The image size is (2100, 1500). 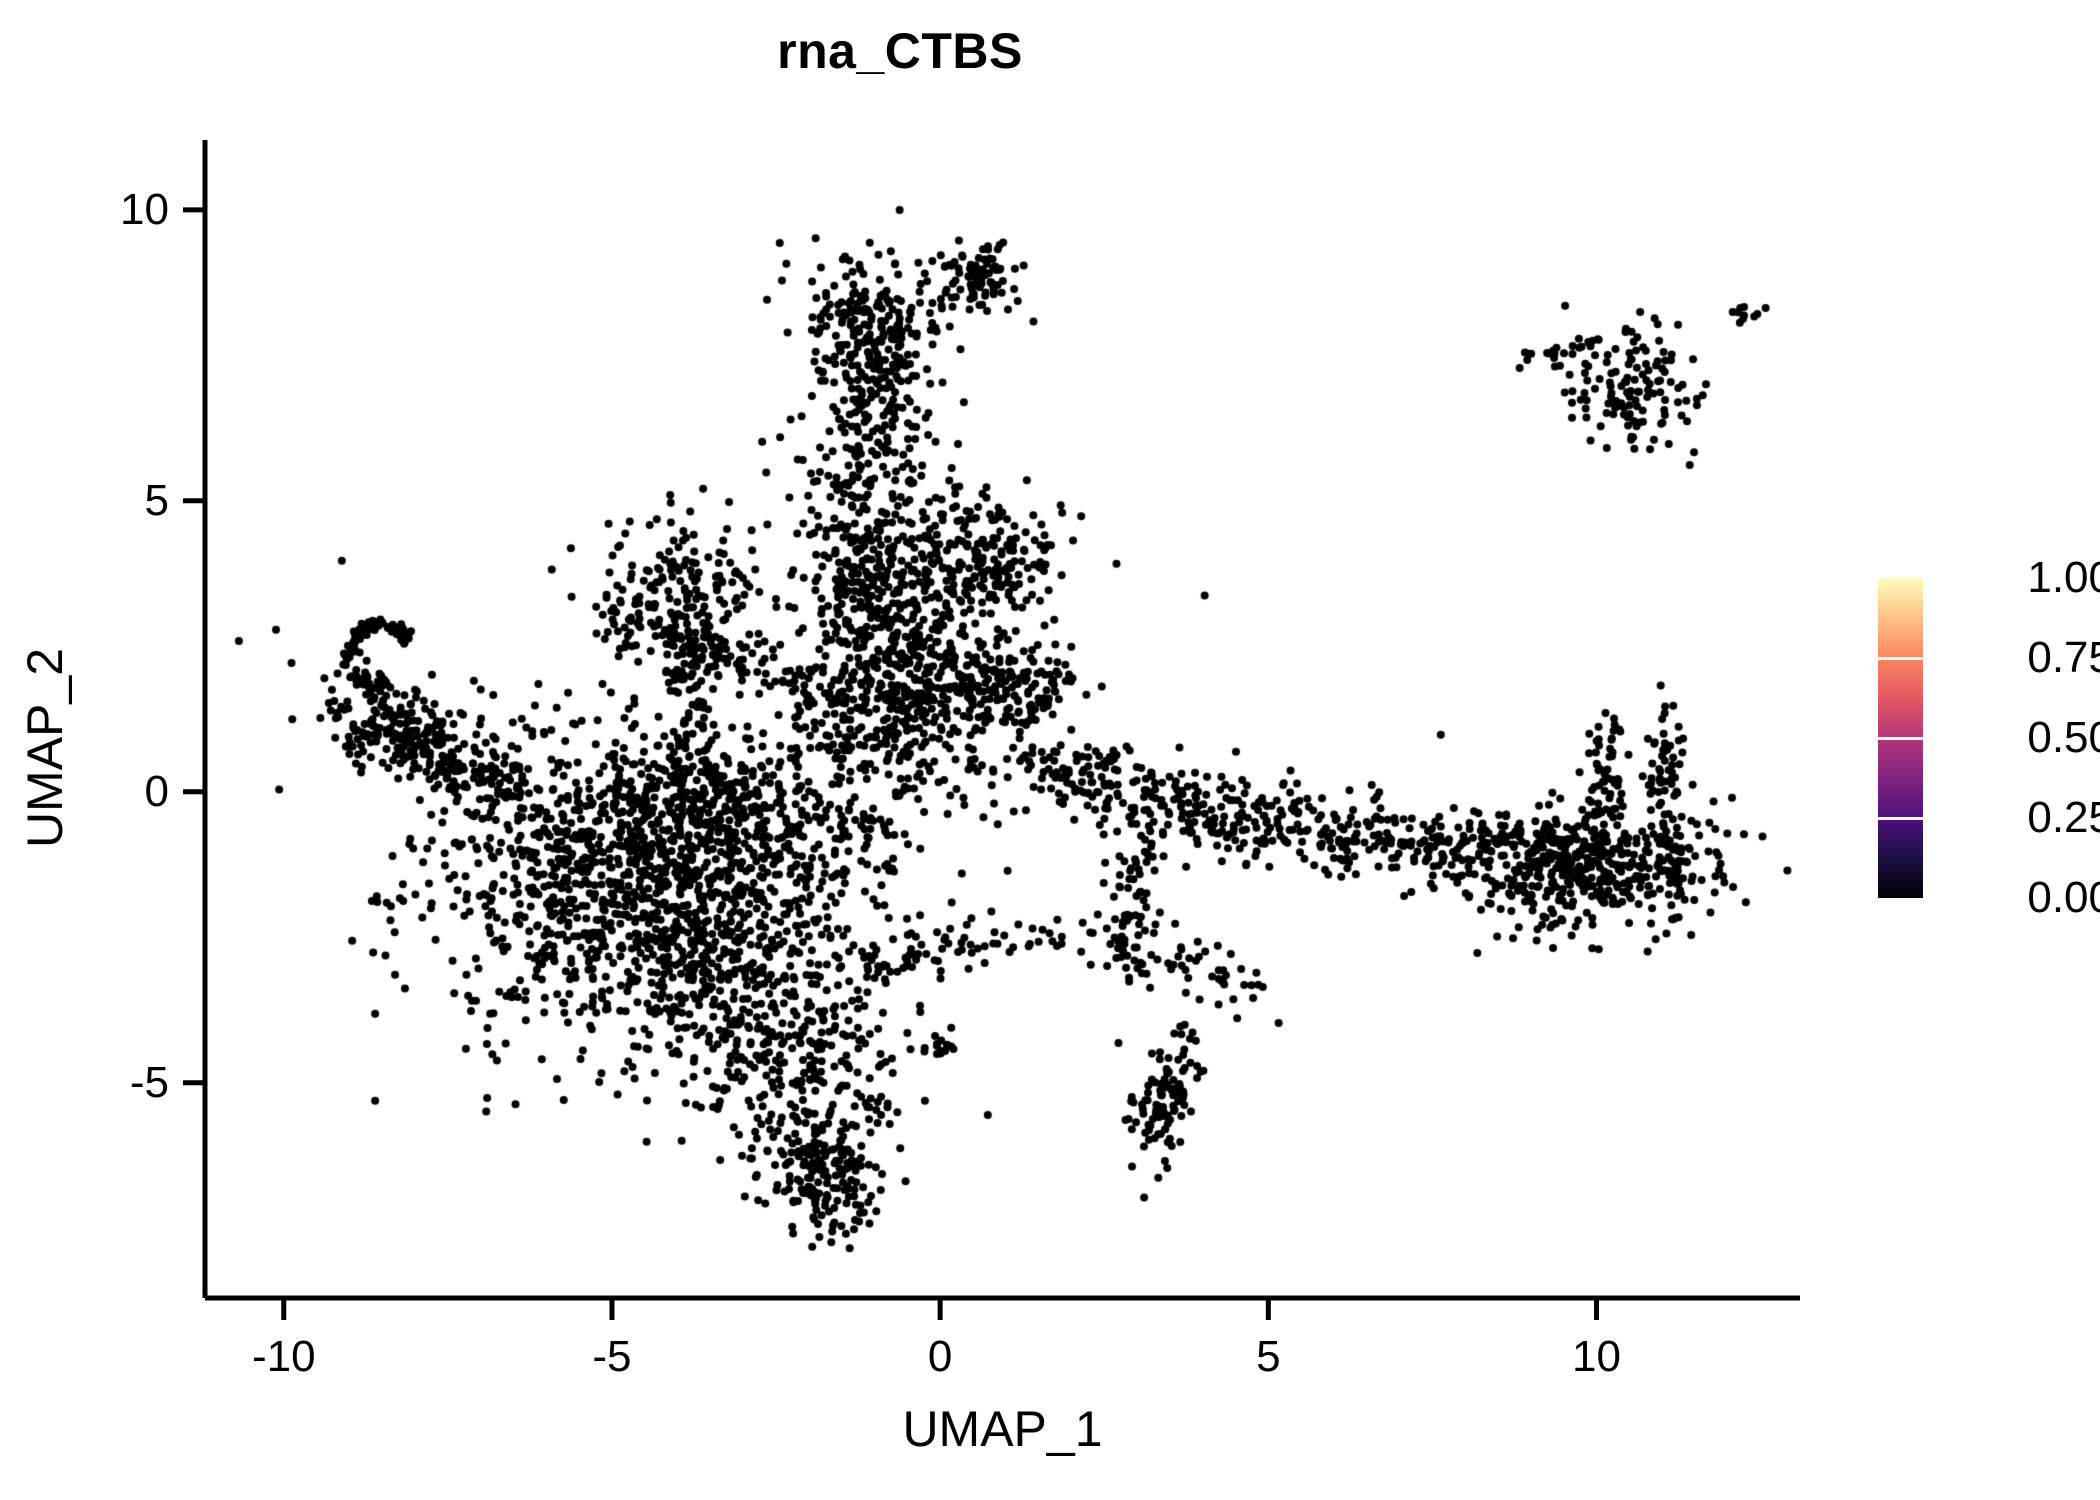 I want to click on x-axis-title: UMAP_1, so click(x=1002, y=1429).